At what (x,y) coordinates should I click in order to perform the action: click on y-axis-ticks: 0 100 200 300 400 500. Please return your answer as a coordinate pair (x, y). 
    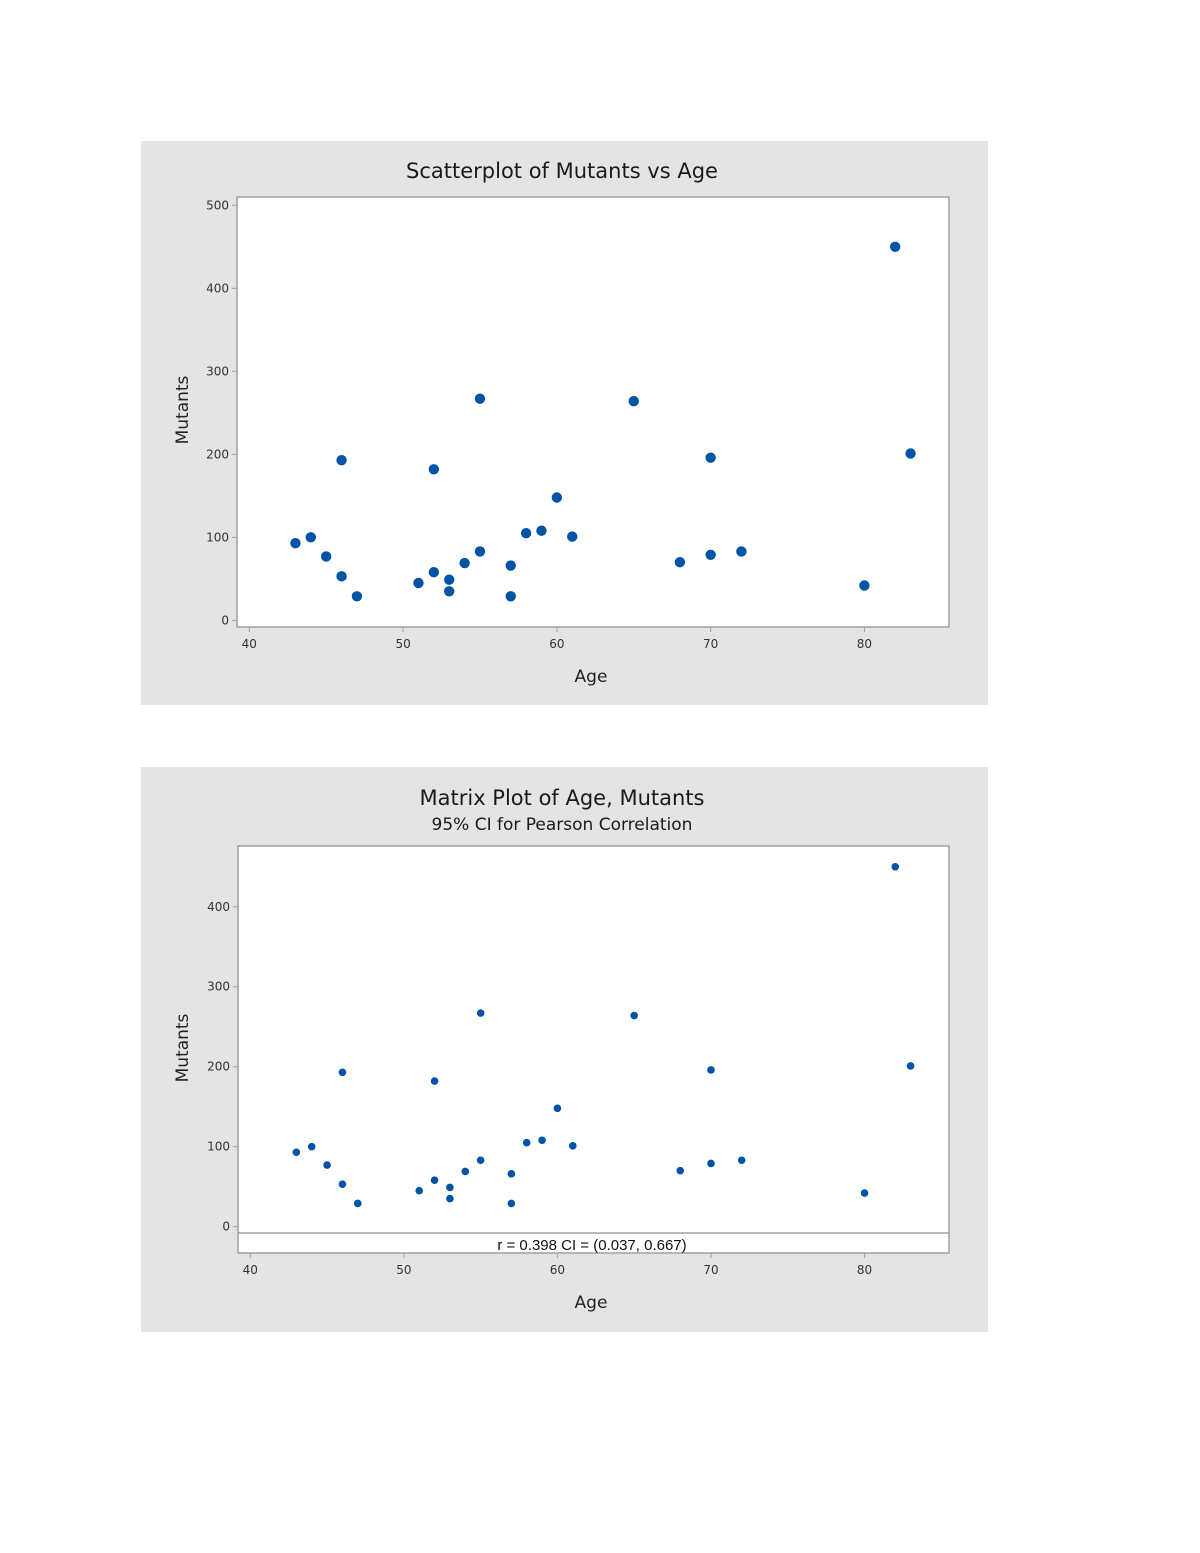
    Looking at the image, I should click on (221, 412).